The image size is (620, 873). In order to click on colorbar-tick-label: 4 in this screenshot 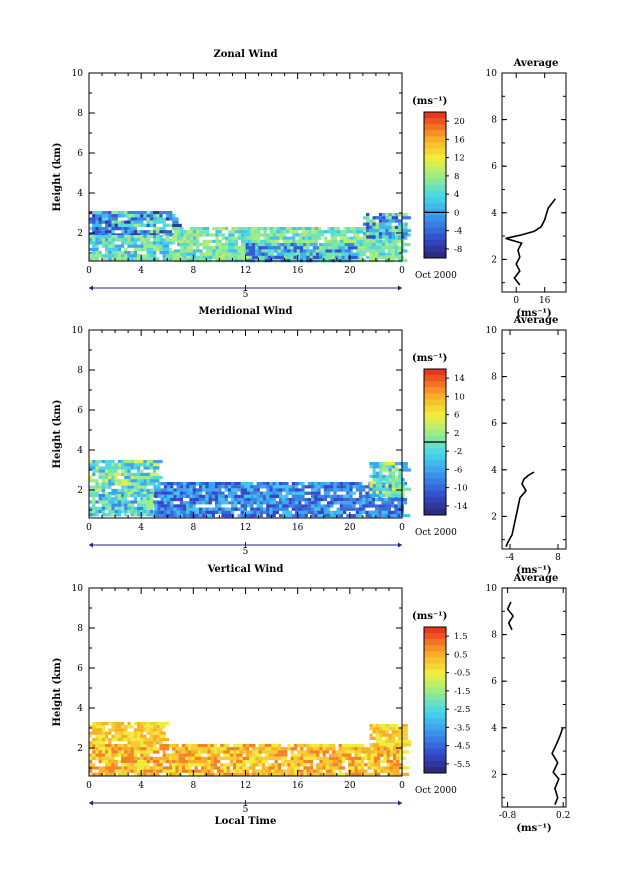, I will do `click(456, 195)`.